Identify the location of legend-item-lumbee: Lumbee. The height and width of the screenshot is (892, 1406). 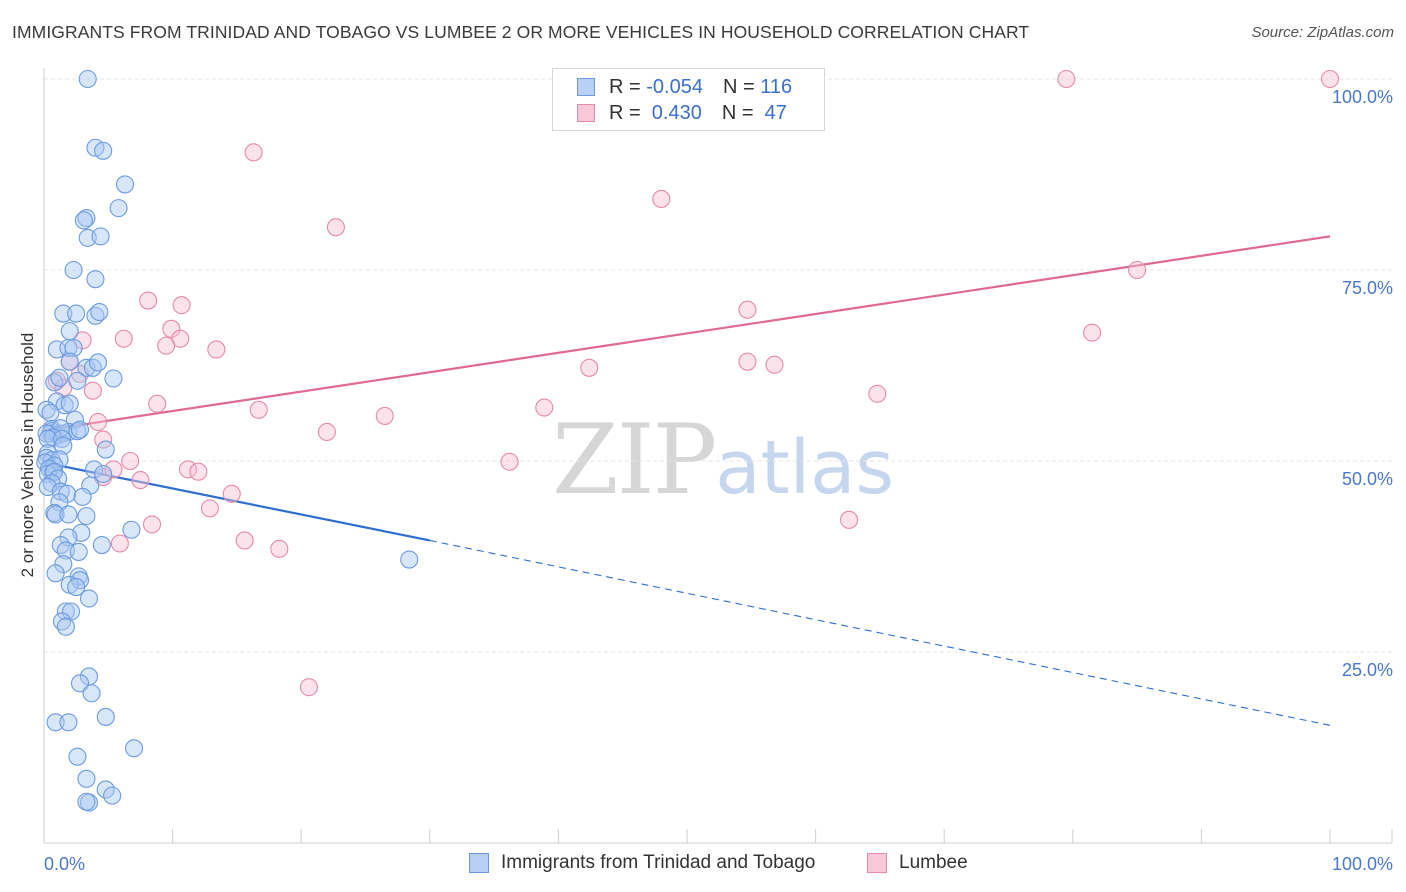
(917, 863).